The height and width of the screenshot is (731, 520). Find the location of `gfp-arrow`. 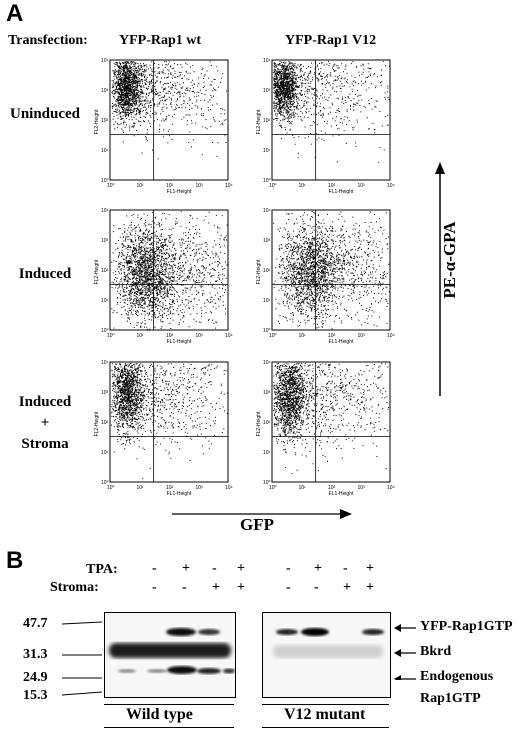

gfp-arrow is located at coordinates (262, 514).